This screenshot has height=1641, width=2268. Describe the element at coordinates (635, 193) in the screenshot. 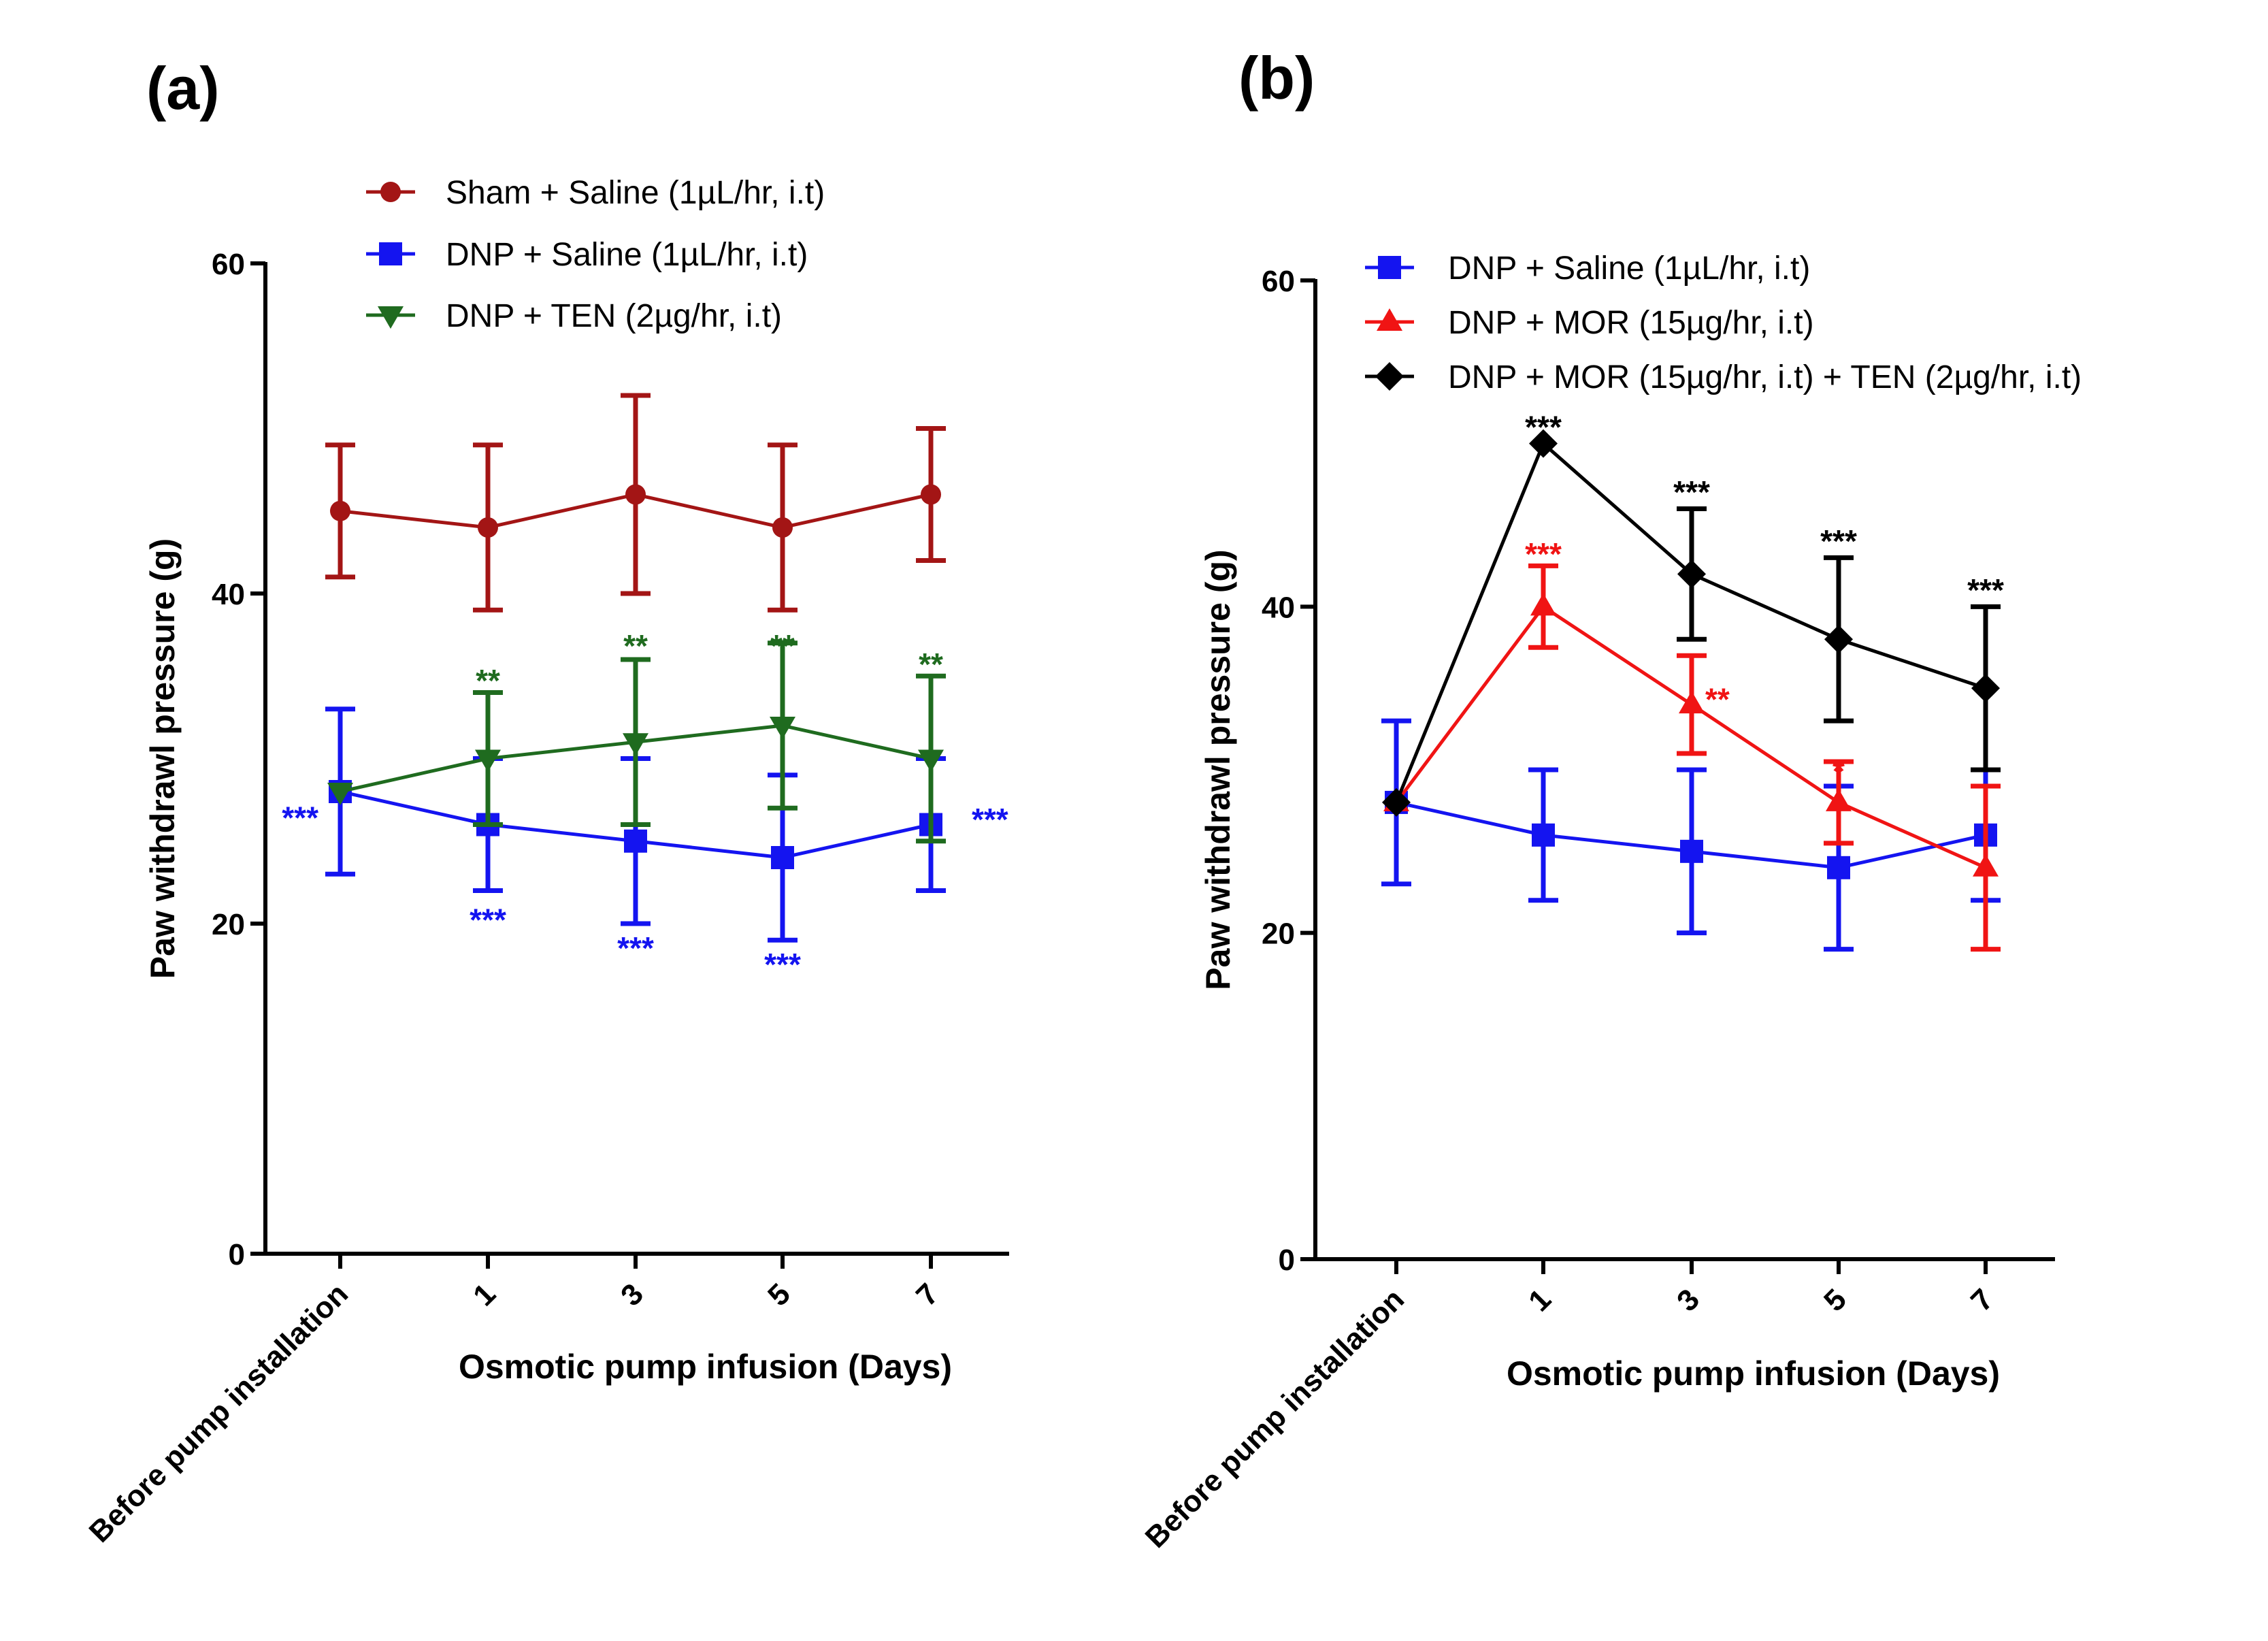

I see `legend-entry: Sham + Saline (1µL/hr, i.t)` at that location.